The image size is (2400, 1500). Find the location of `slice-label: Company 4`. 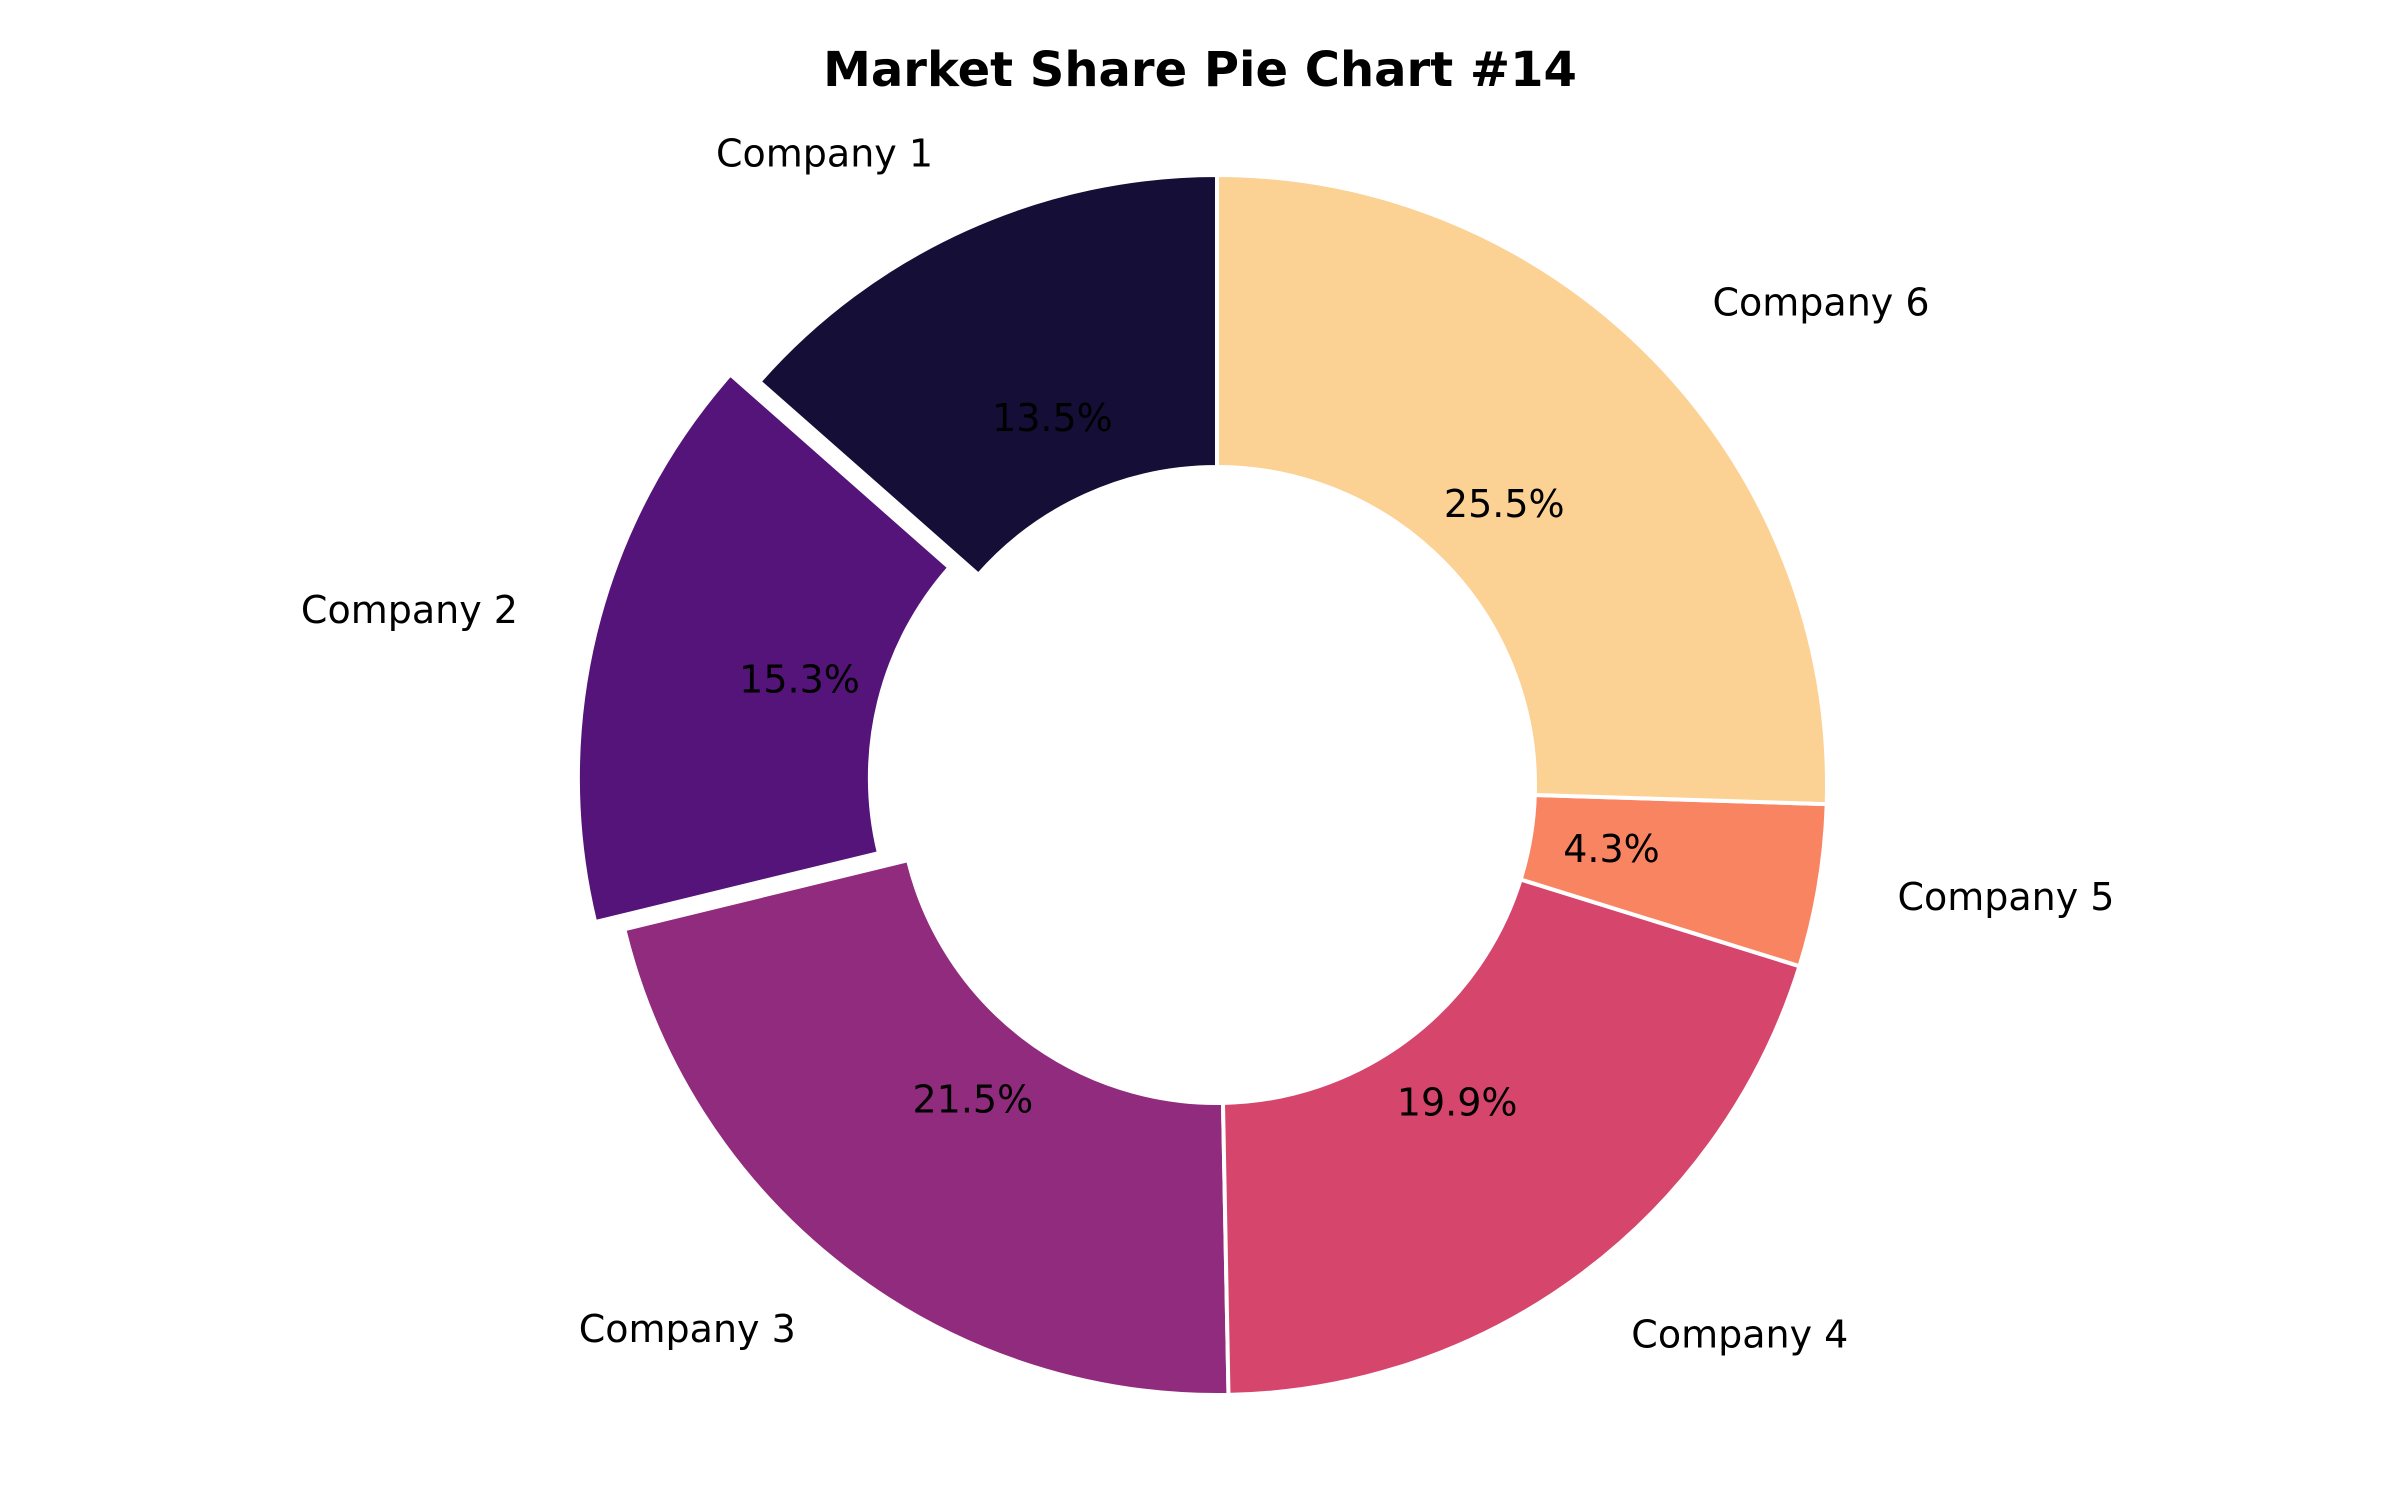

slice-label: Company 4 is located at coordinates (1739, 1334).